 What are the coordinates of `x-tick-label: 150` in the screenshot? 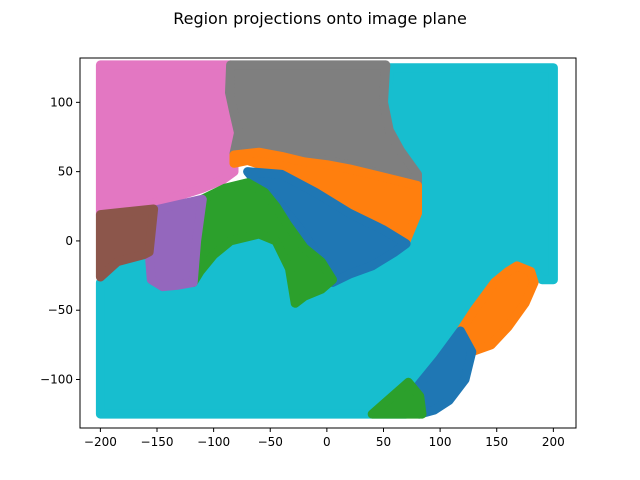 It's located at (496, 442).